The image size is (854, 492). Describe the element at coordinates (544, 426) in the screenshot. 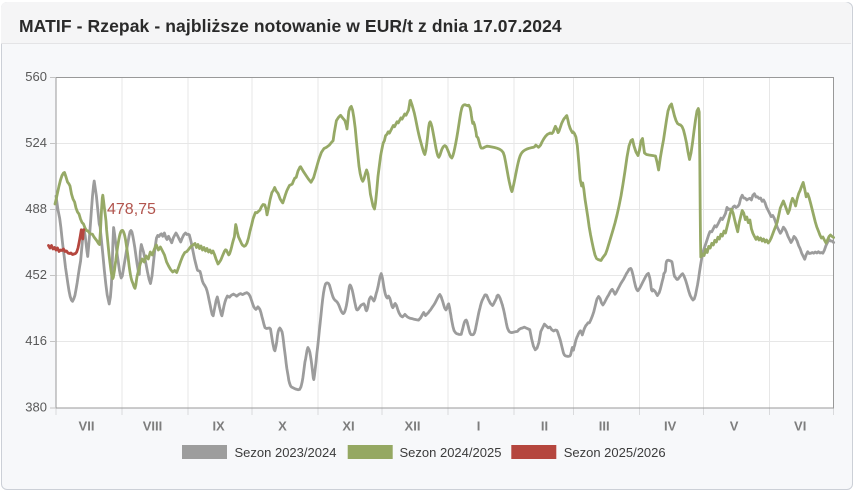

I see `svg-text: II` at that location.